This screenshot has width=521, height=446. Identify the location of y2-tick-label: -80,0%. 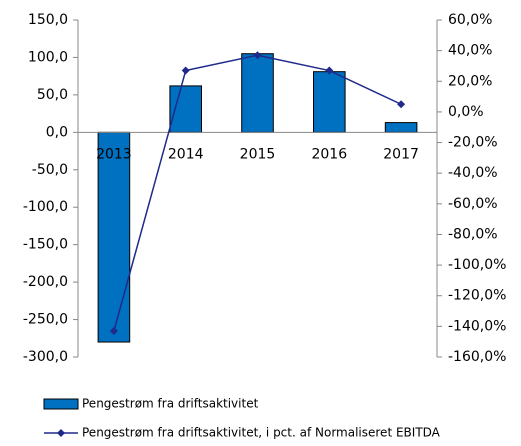
(473, 234).